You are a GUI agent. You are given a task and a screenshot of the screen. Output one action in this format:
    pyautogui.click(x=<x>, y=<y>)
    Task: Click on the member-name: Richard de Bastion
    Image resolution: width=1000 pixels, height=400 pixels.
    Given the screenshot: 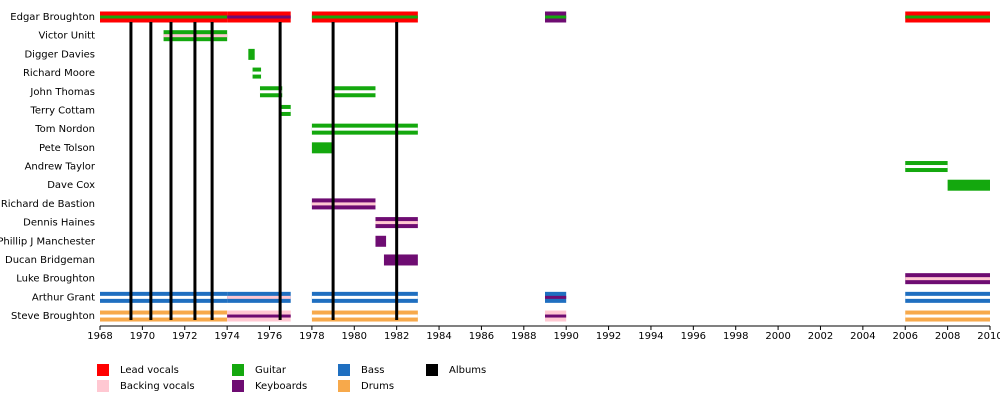 What is the action you would take?
    pyautogui.click(x=48, y=204)
    